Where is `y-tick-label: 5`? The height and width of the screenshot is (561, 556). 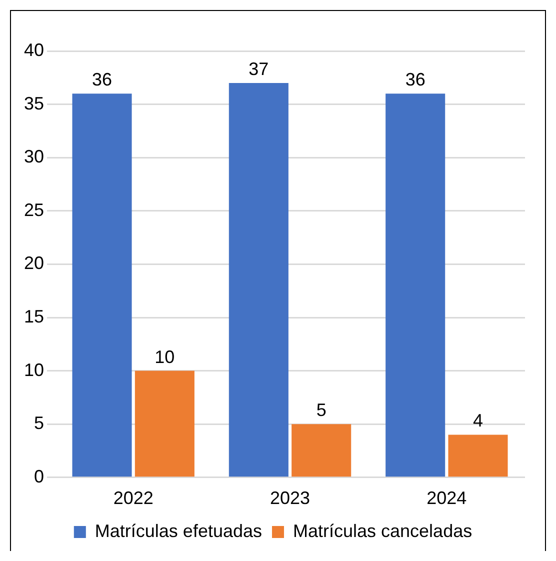
y-tick-label: 5 is located at coordinates (39, 423).